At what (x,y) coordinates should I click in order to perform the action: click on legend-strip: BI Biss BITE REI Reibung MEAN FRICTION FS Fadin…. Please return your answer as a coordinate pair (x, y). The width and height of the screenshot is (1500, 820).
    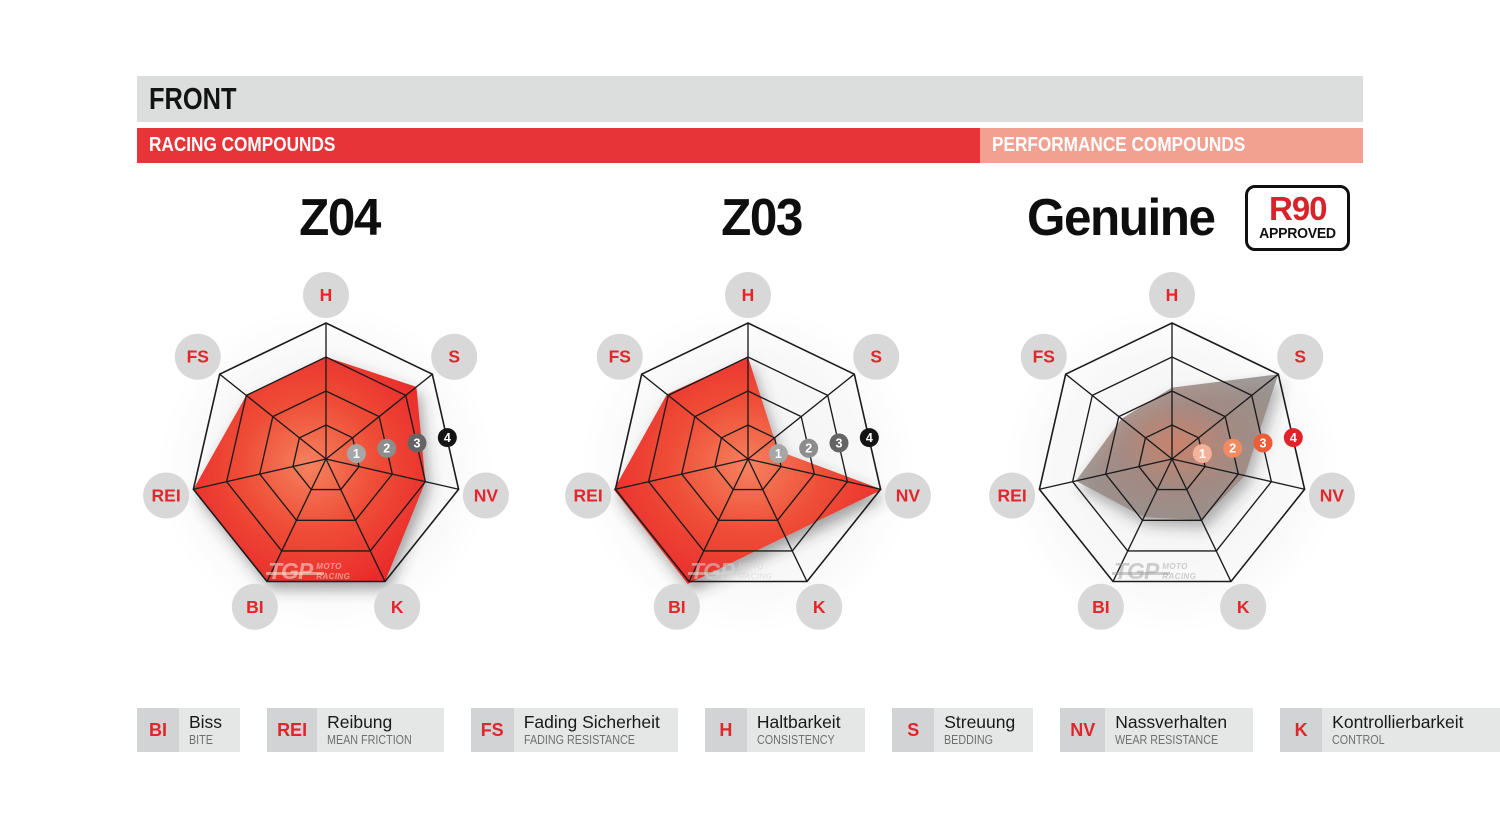
    Looking at the image, I should click on (818, 730).